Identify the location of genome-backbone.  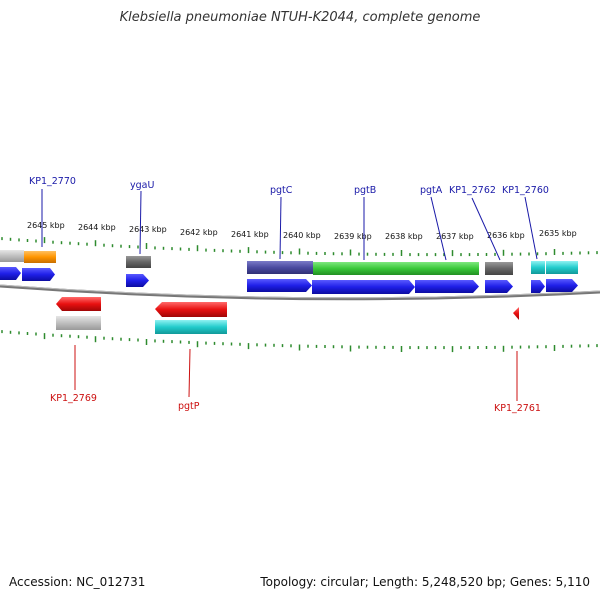
(300, 292).